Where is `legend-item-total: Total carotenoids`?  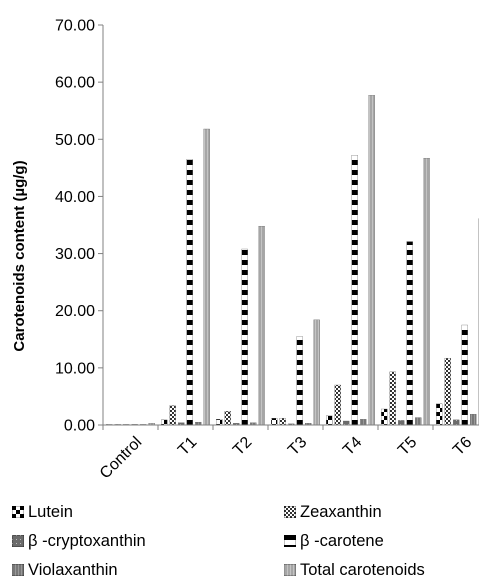 legend-item-total: Total carotenoids is located at coordinates (354, 570).